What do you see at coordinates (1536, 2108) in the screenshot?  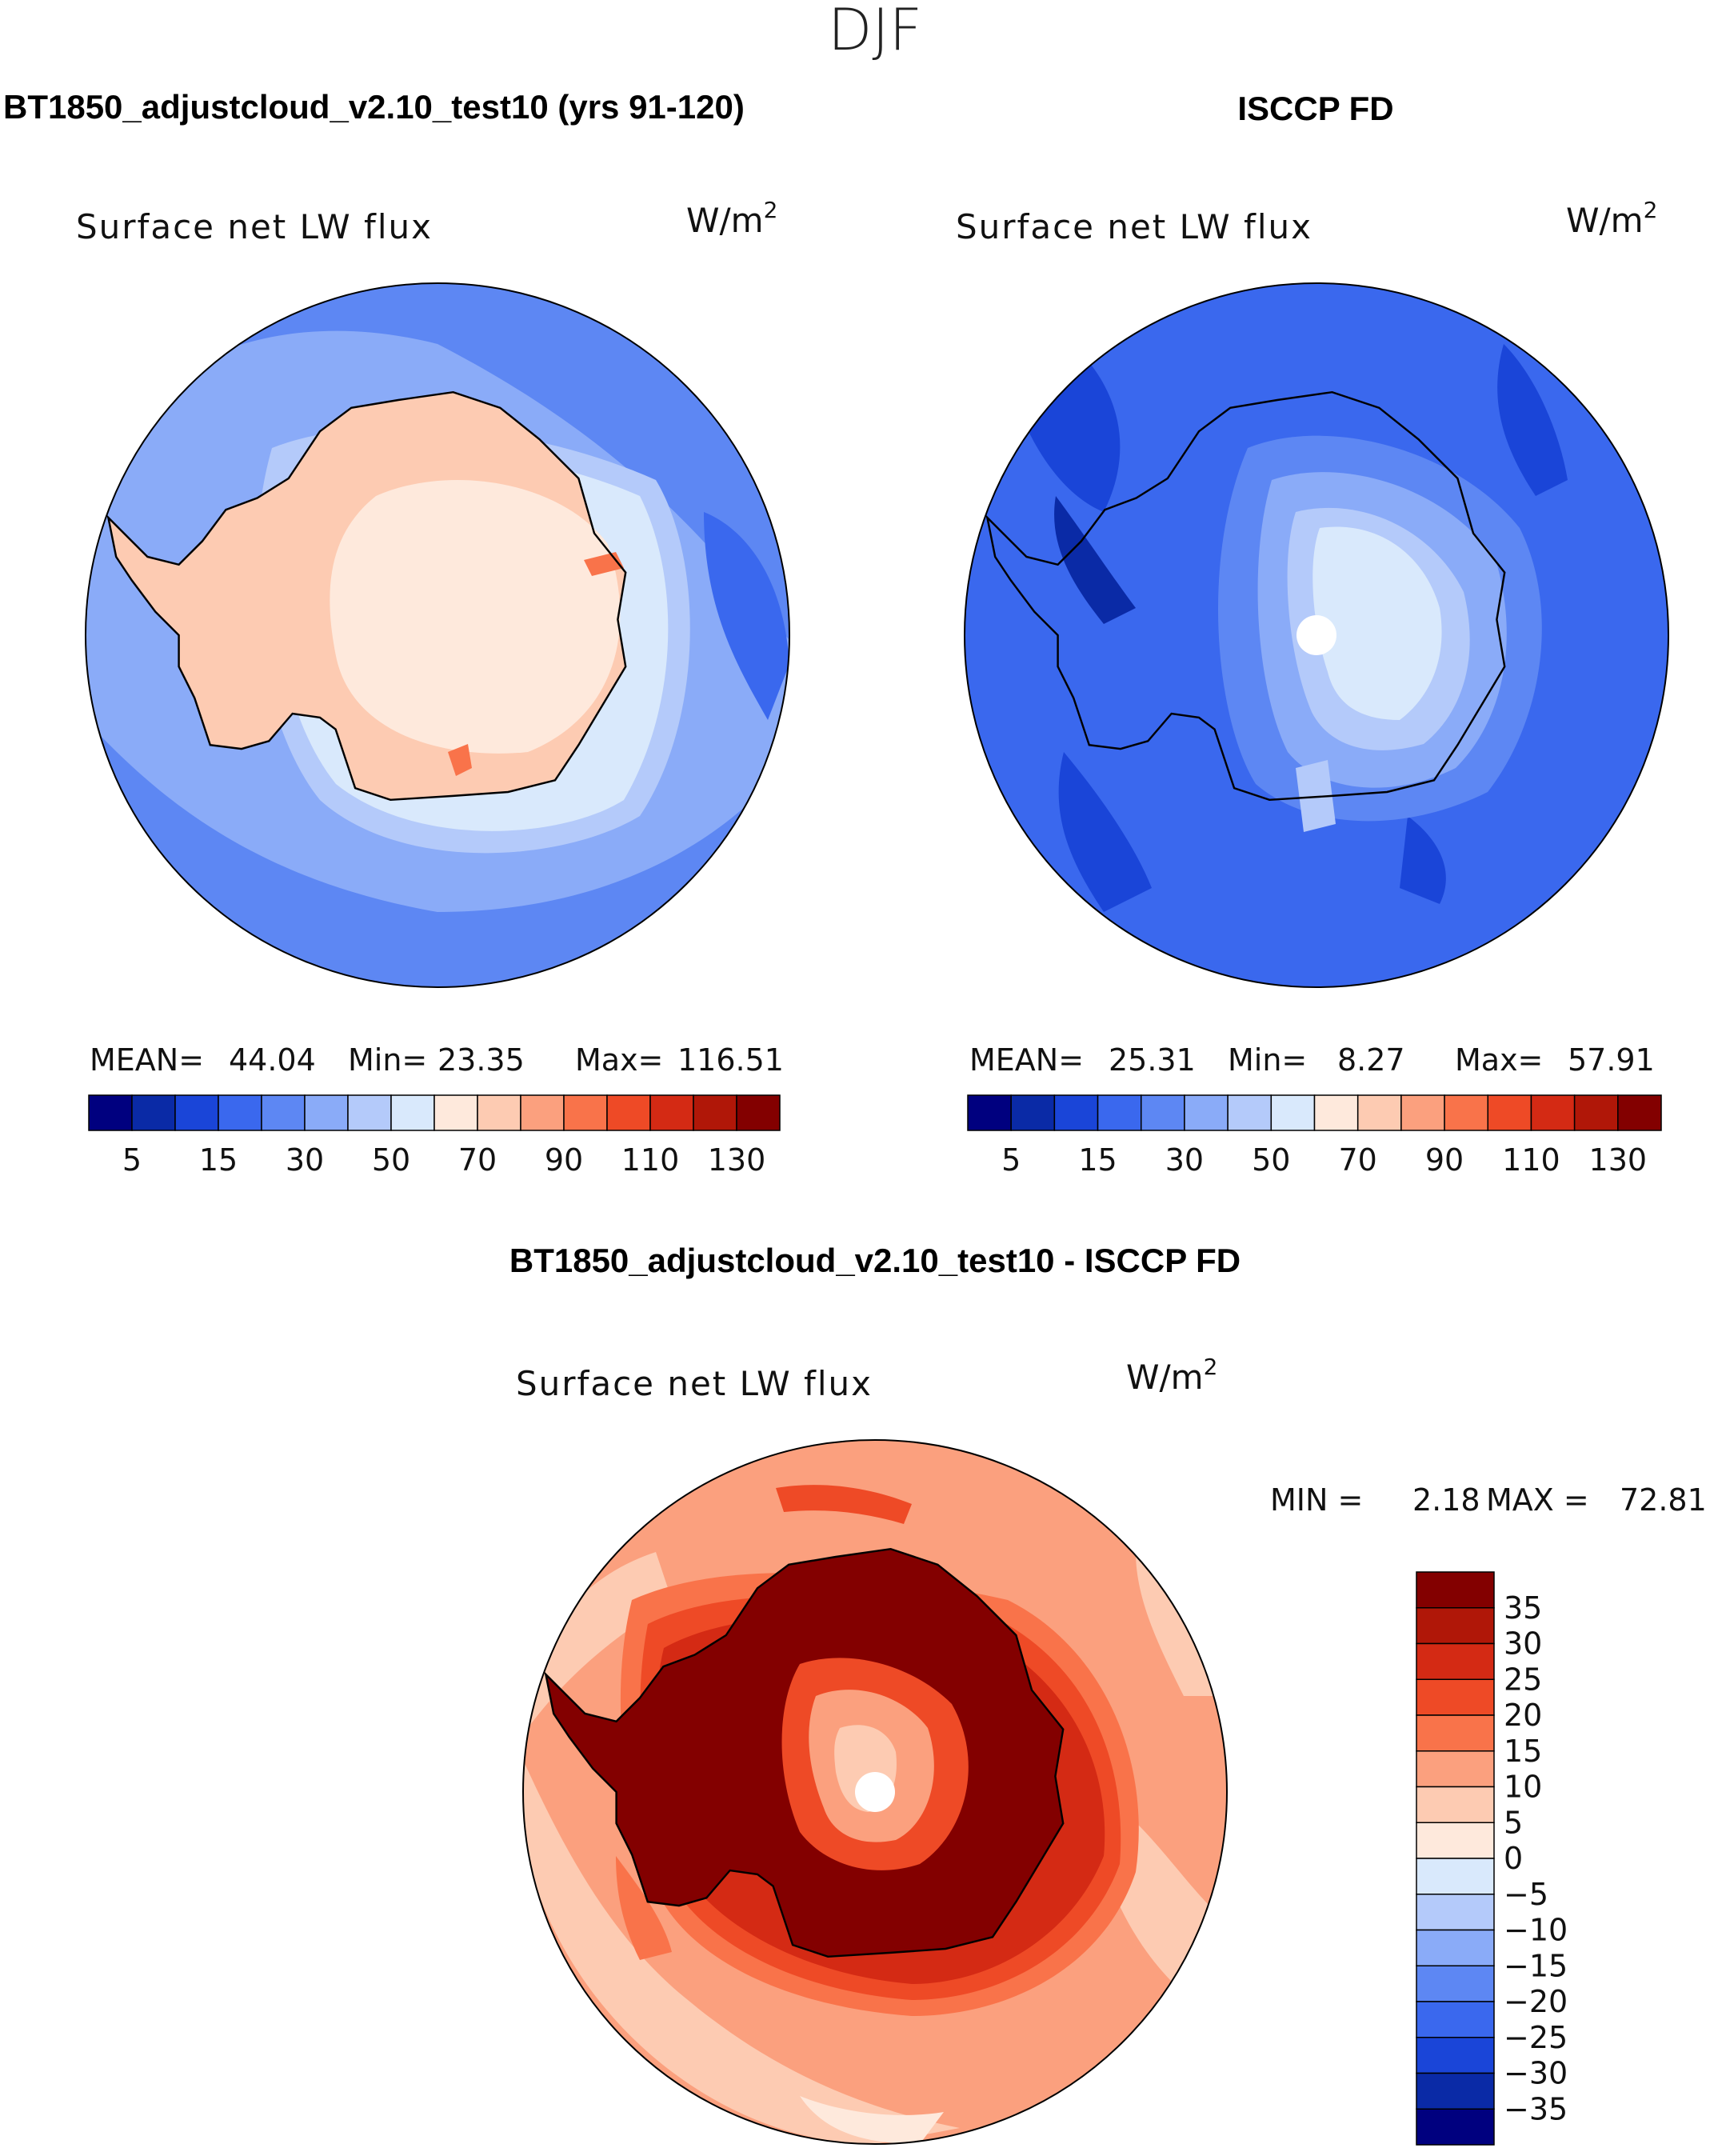 I see `colorbar-diff-tick-label: −35` at bounding box center [1536, 2108].